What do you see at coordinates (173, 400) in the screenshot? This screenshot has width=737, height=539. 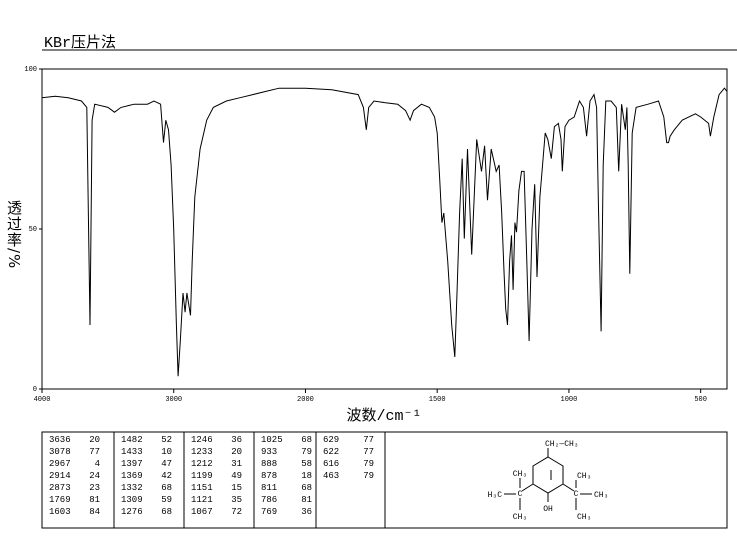 I see `x-tick-label: 3000` at bounding box center [173, 400].